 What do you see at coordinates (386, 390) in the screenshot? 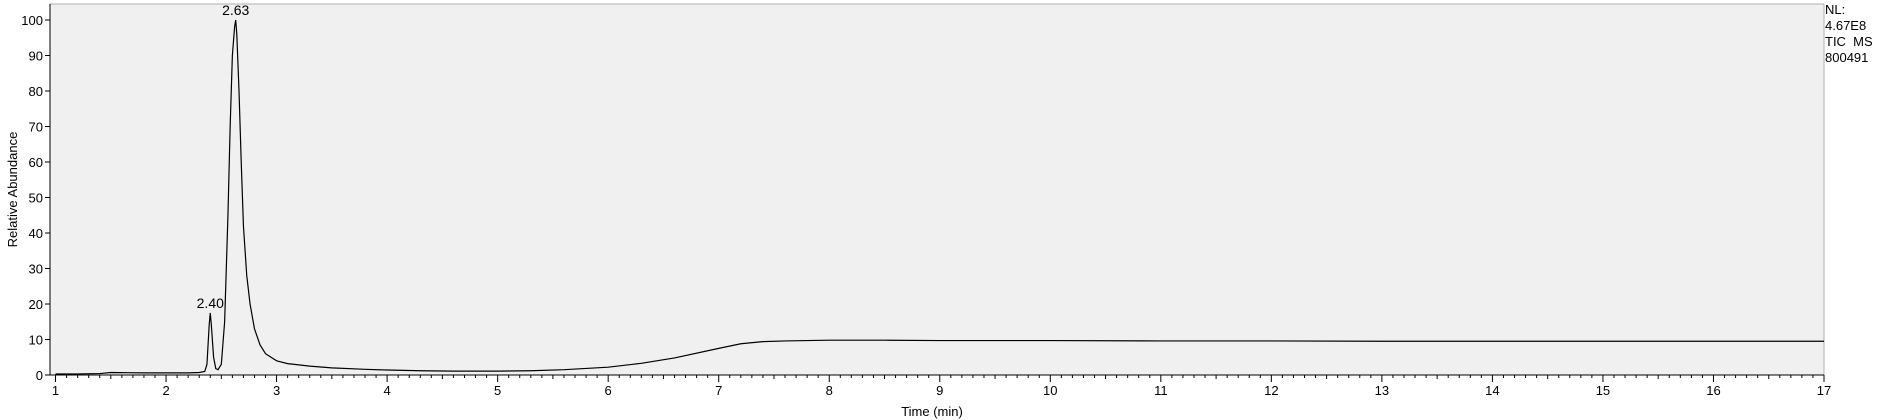
I see `x-tick-label: 4` at bounding box center [386, 390].